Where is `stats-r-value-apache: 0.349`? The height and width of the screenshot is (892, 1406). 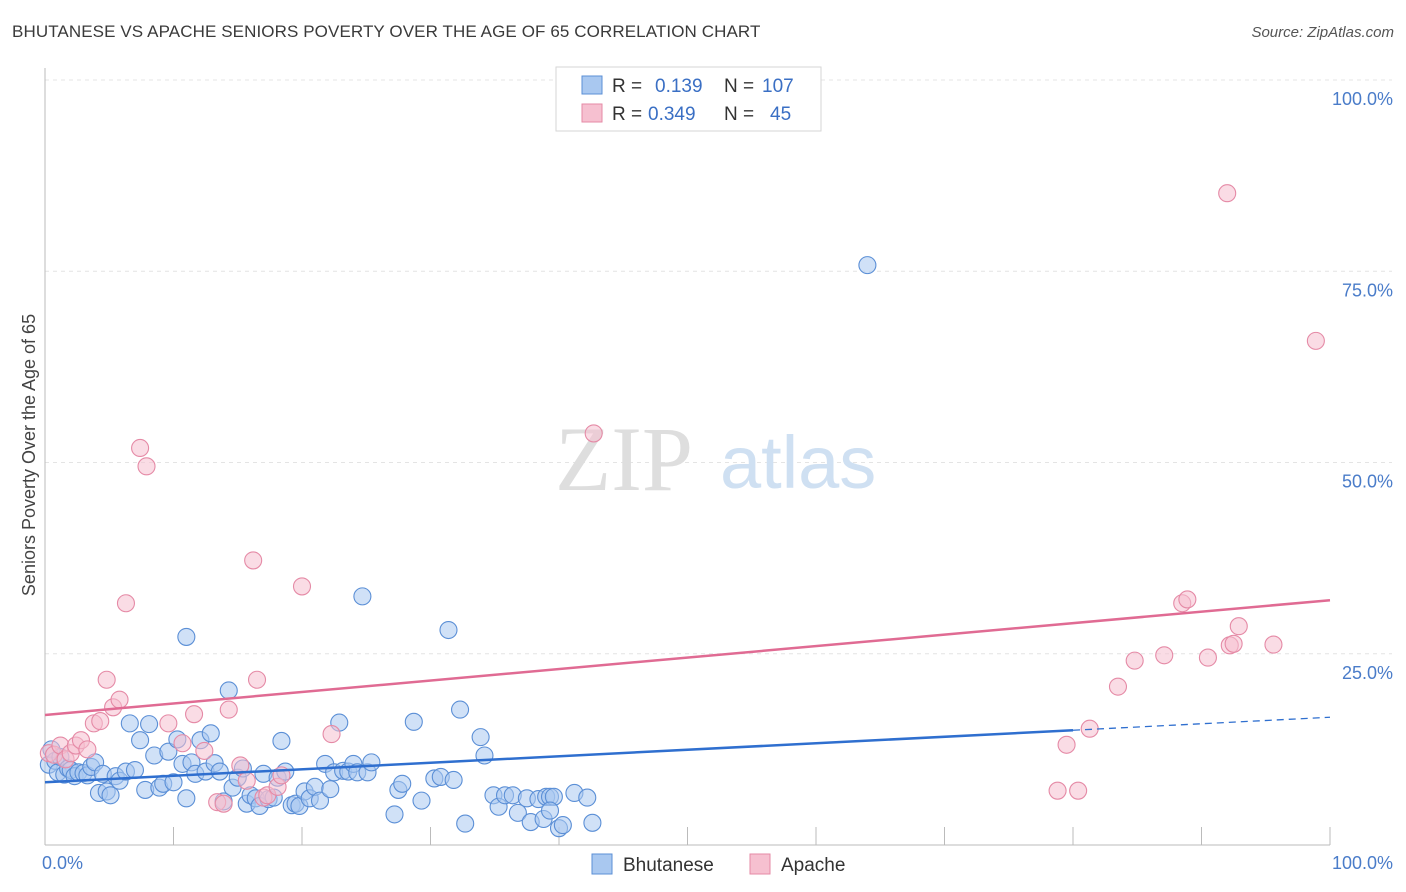
stats-r-value-apache: 0.349 is located at coordinates (672, 114).